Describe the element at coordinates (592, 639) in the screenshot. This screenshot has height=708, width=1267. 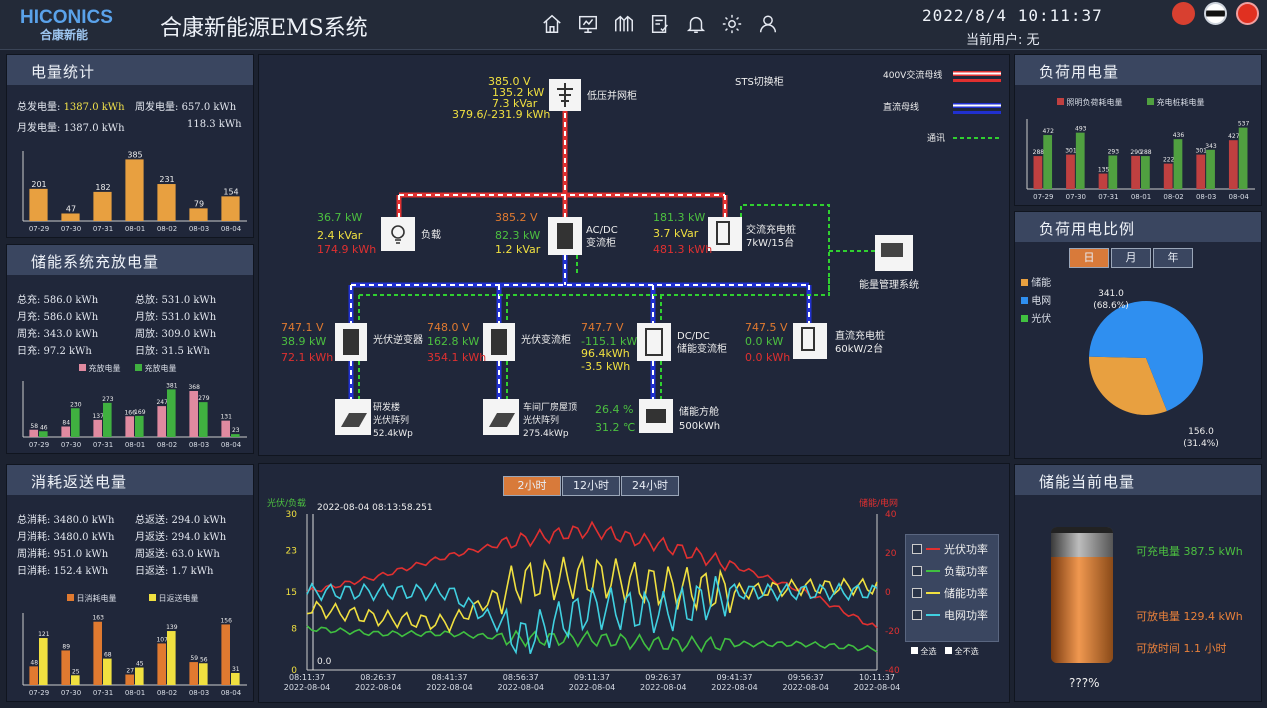
I see `series-line` at that location.